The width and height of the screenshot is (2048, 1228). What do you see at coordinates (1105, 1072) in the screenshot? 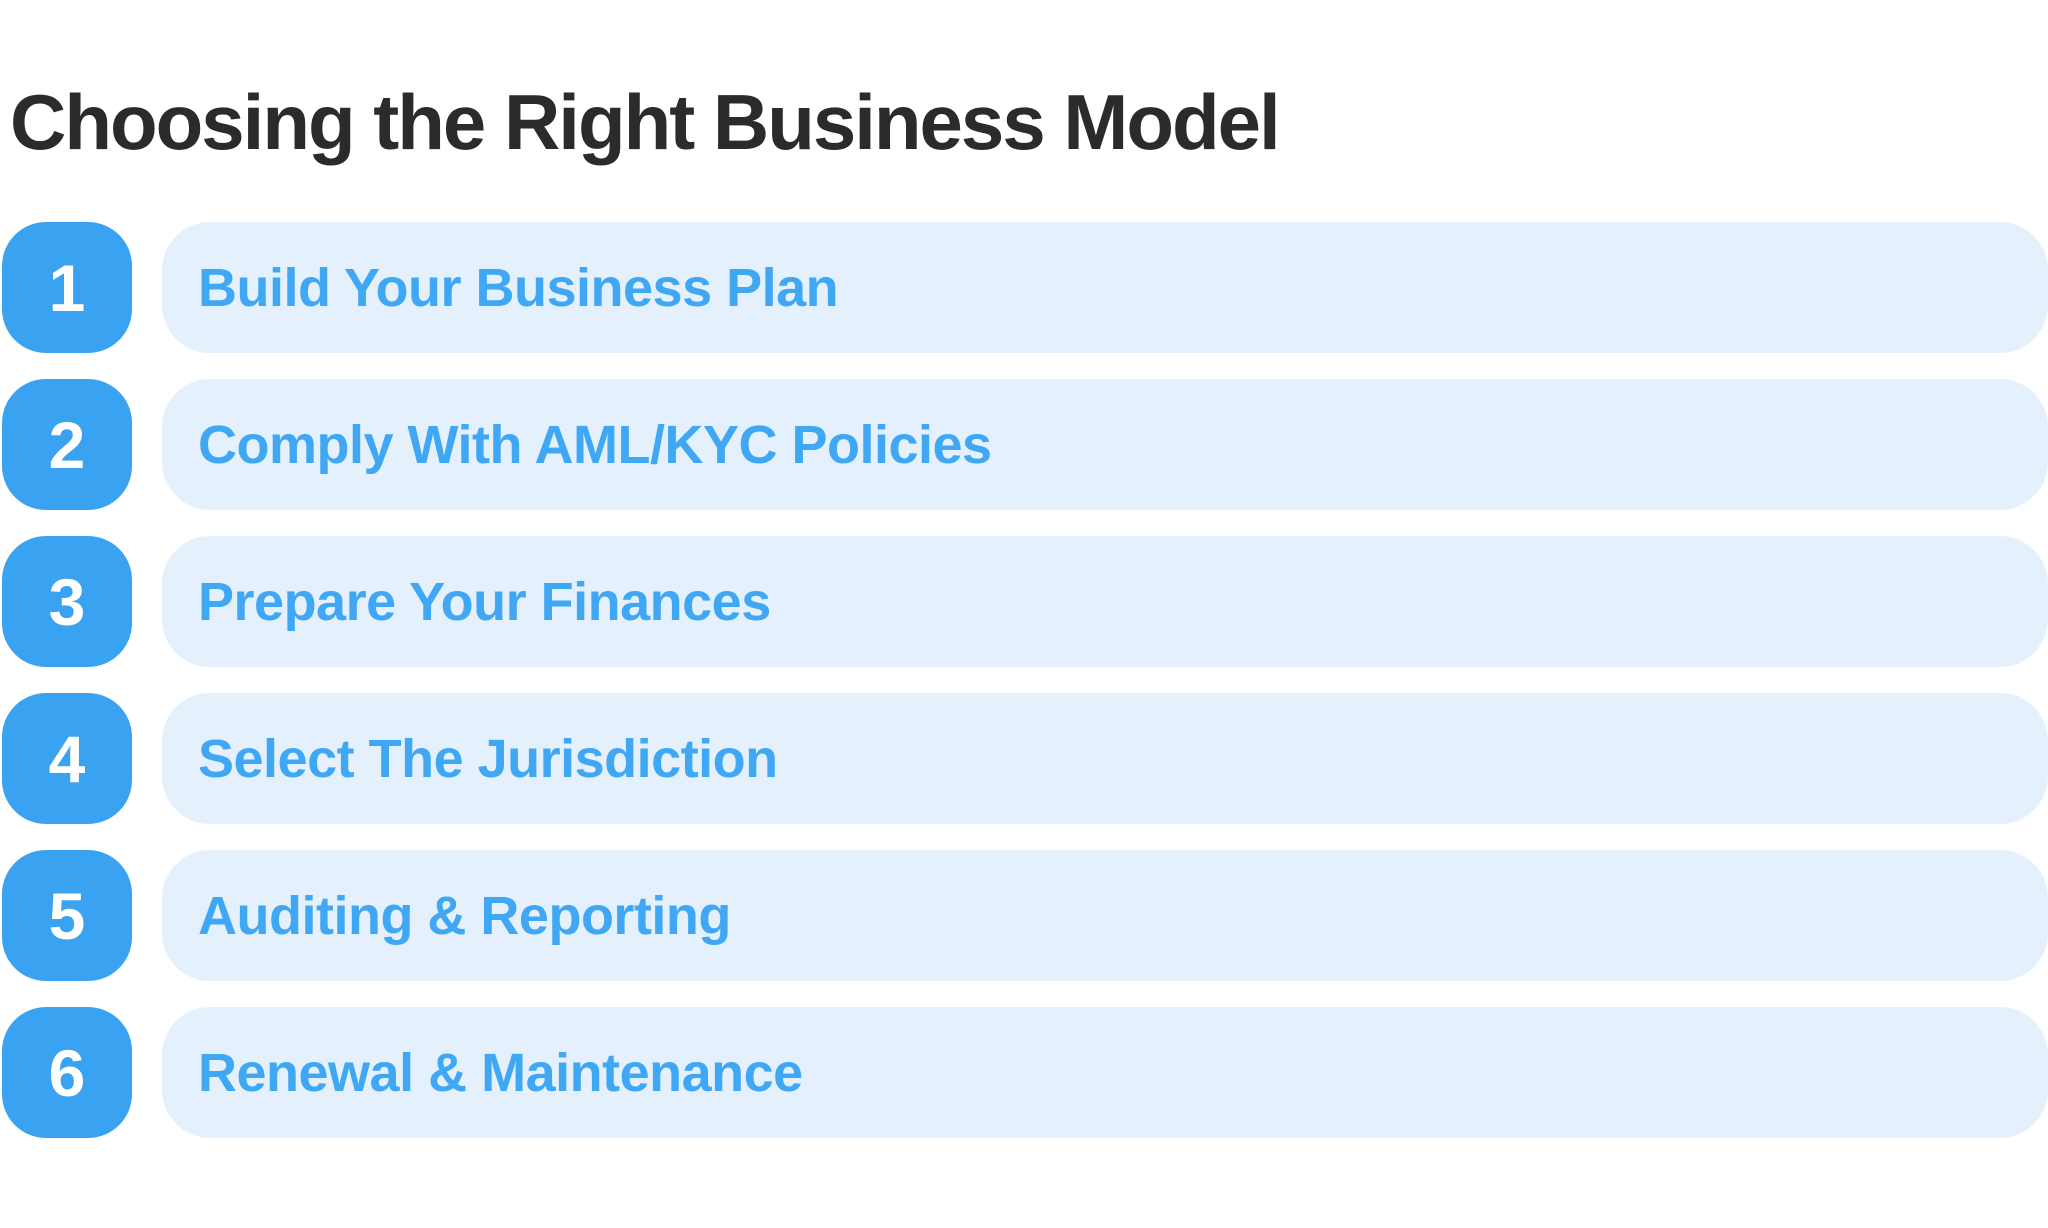
I see `step-label-bar: Renewal & Maintenance` at bounding box center [1105, 1072].